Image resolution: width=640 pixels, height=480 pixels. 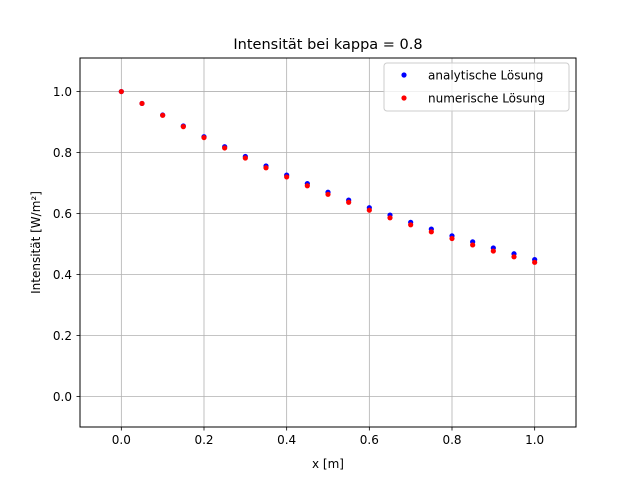 What do you see at coordinates (62, 275) in the screenshot?
I see `y-tick-label: 0.4` at bounding box center [62, 275].